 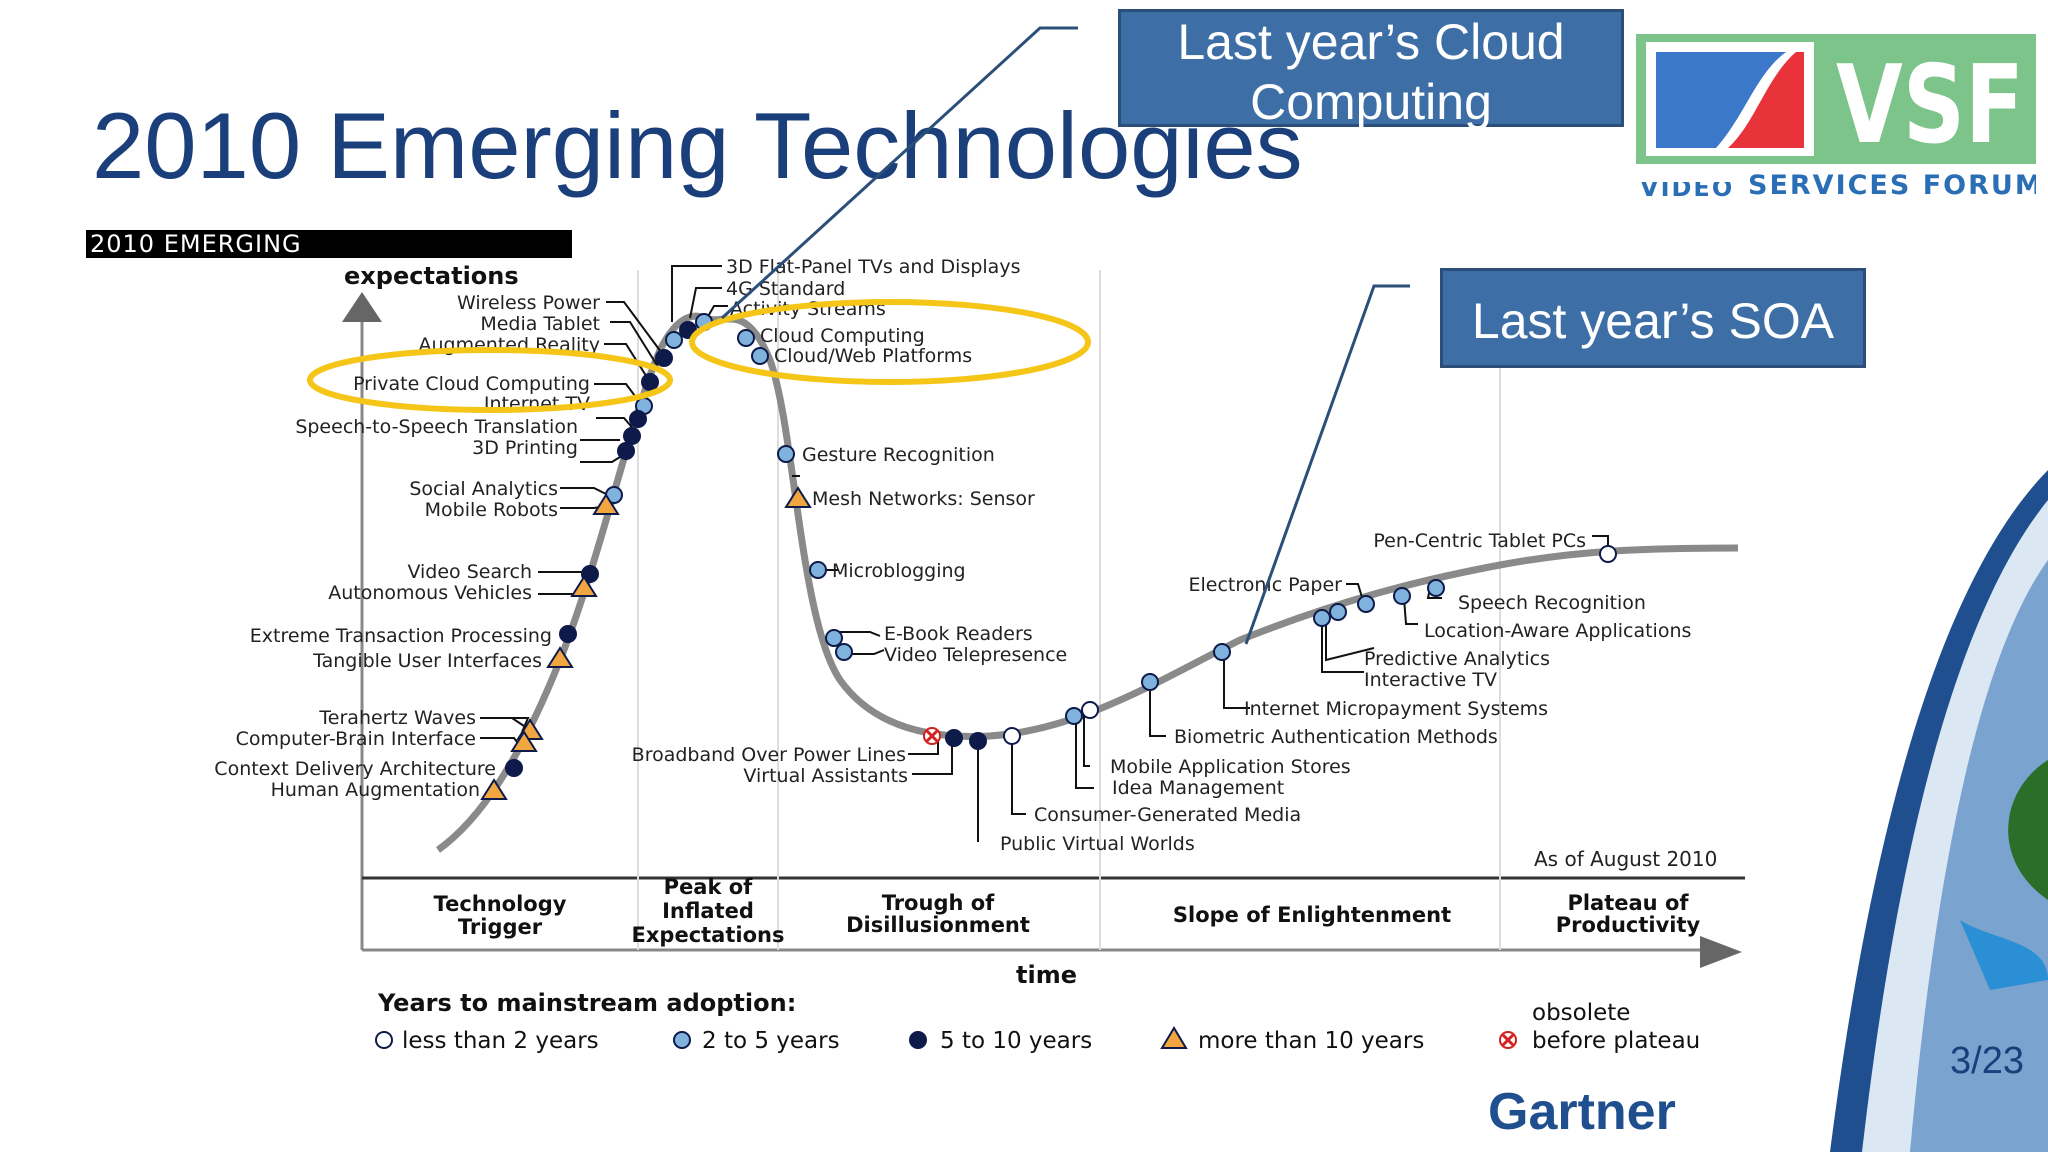 What do you see at coordinates (1230, 767) in the screenshot?
I see `tech-label: Mobile Application Stores` at bounding box center [1230, 767].